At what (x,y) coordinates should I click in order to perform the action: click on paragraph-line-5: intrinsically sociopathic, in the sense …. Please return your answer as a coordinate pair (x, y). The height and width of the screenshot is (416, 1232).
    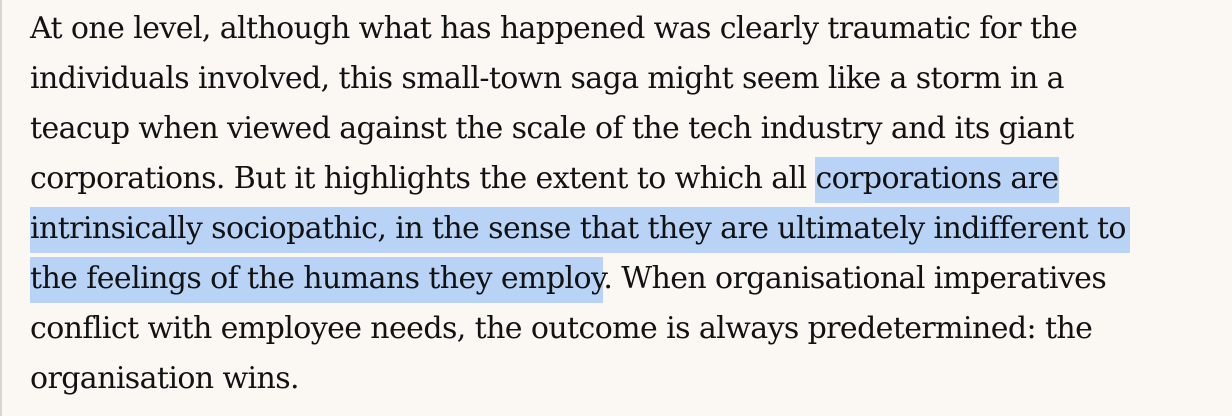
    Looking at the image, I should click on (631, 229).